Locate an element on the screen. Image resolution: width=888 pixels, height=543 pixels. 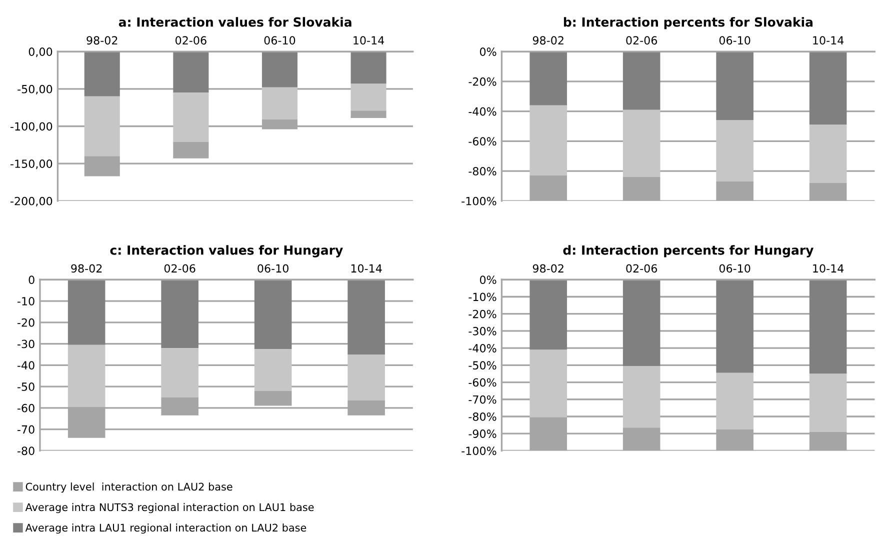
y-tick-label: -70 is located at coordinates (25, 429).